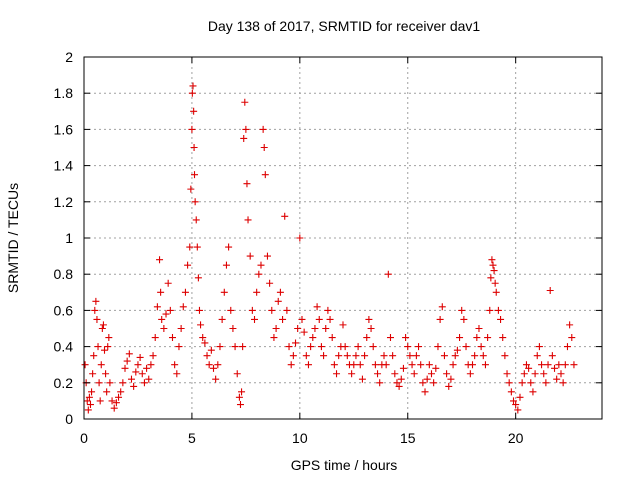 The height and width of the screenshot is (480, 640). Describe the element at coordinates (64, 93) in the screenshot. I see `y-tick-label-9: 1.8` at that location.